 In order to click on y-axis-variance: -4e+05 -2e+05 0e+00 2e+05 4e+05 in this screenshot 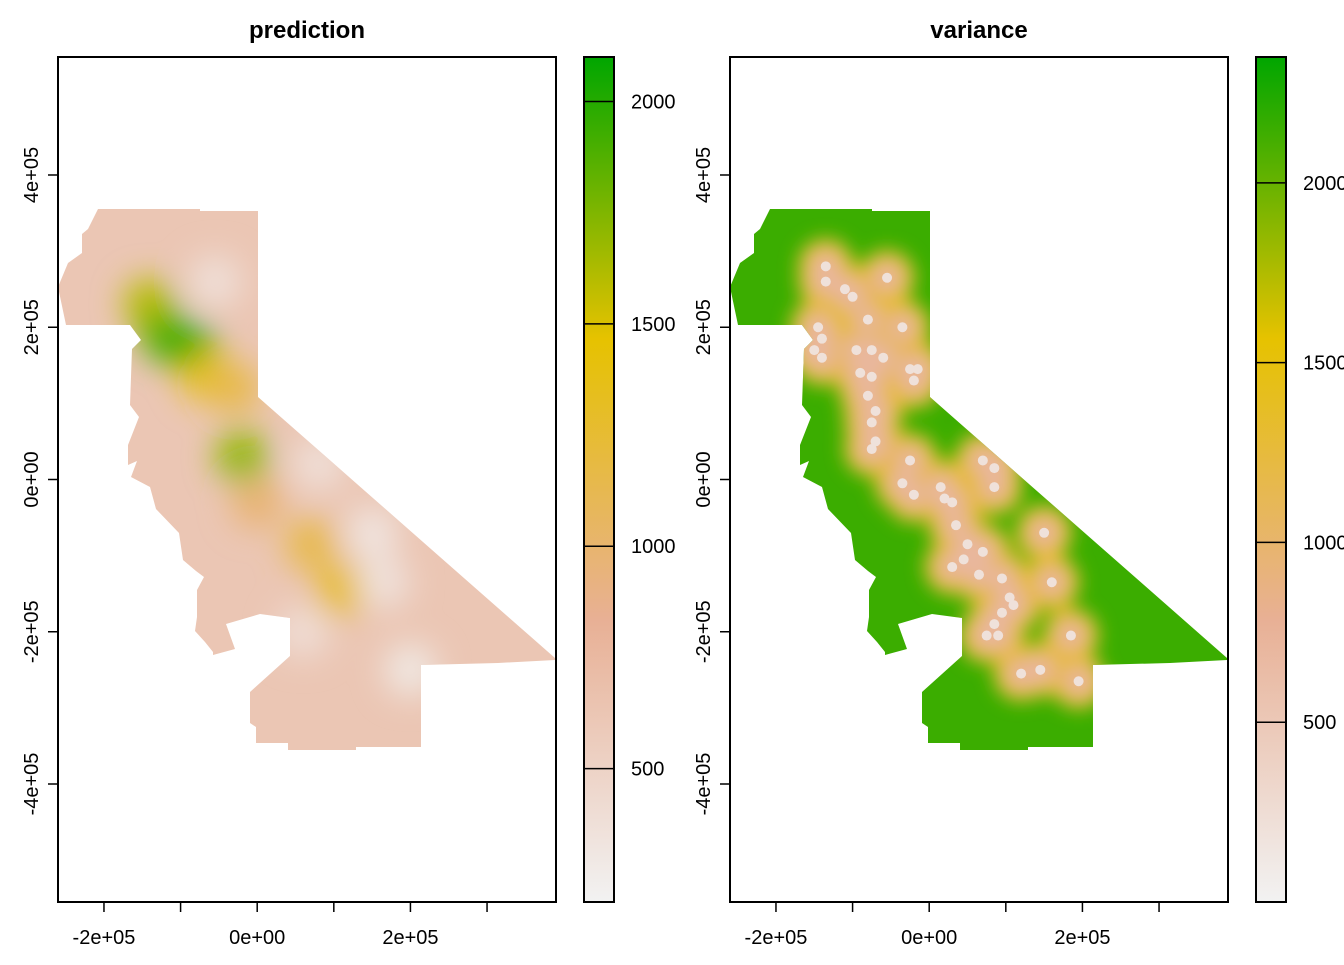, I will do `click(711, 481)`.